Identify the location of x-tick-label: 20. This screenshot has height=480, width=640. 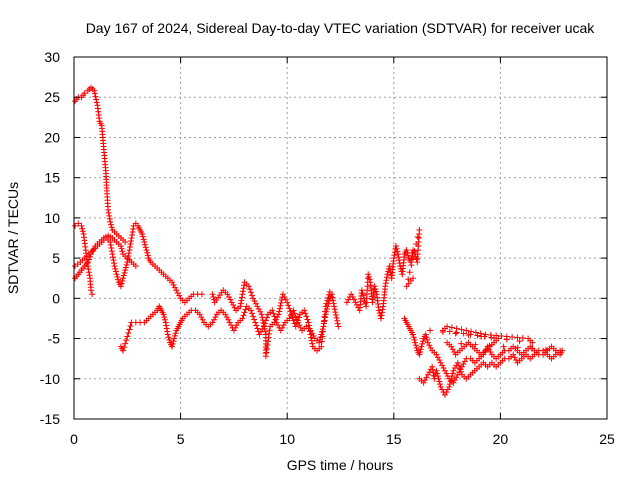
(501, 439).